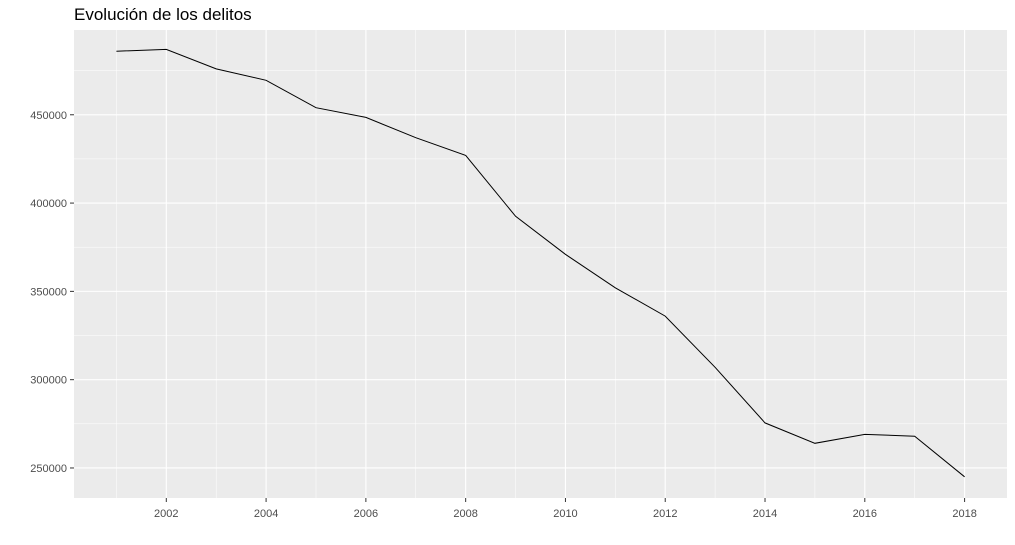  What do you see at coordinates (266, 514) in the screenshot?
I see `x-tick-label: 2004` at bounding box center [266, 514].